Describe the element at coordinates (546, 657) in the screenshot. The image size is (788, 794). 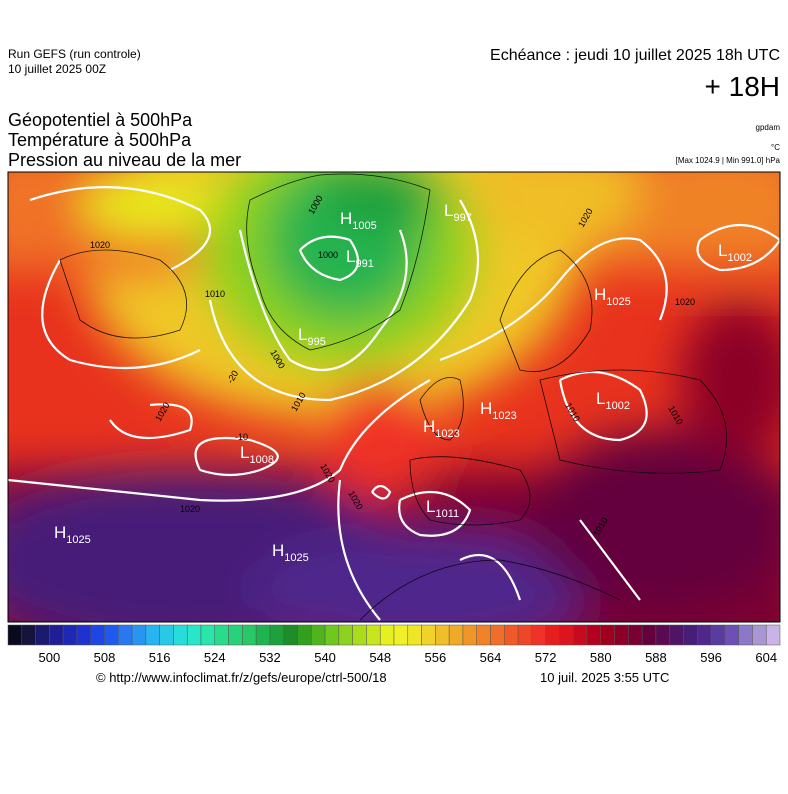
I see `colorbar-tick-label: 572` at that location.